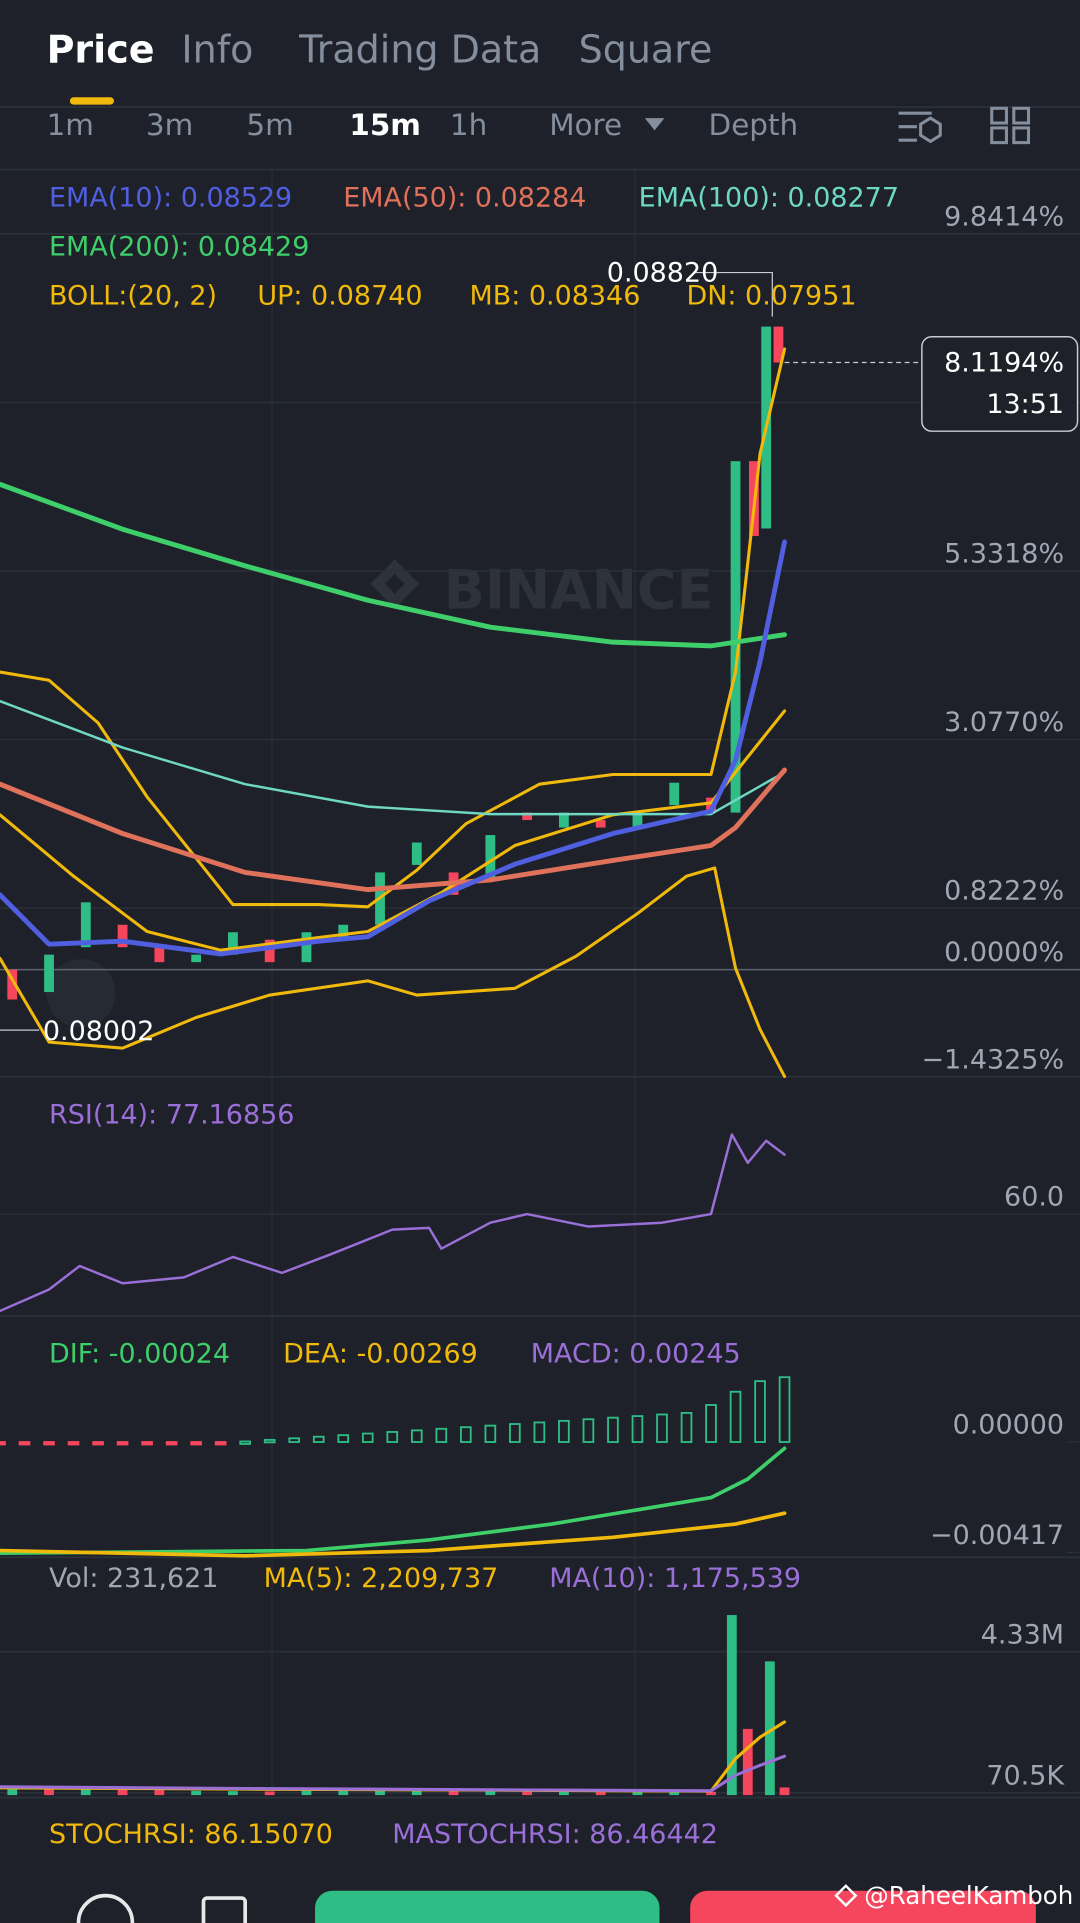 This screenshot has height=1923, width=1080. What do you see at coordinates (1004, 891) in the screenshot?
I see `y-tick-label: 0.8222%` at bounding box center [1004, 891].